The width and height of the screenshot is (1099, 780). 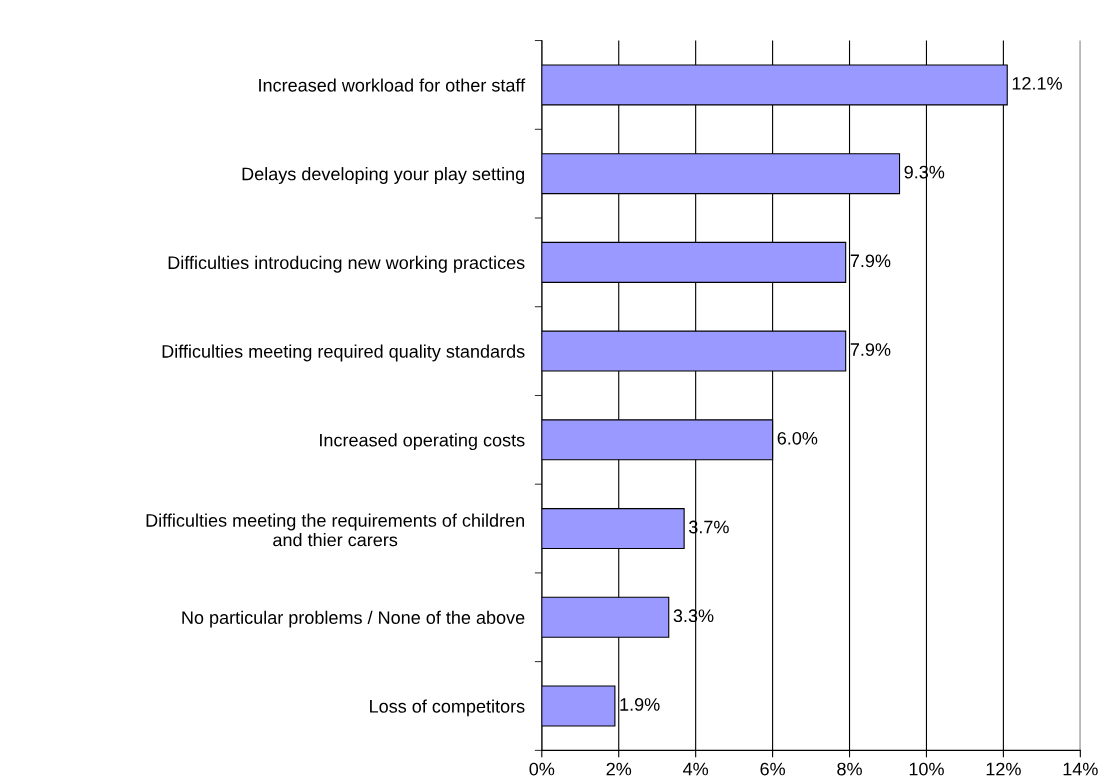 I want to click on x-tick-label: 10%, so click(x=926, y=769).